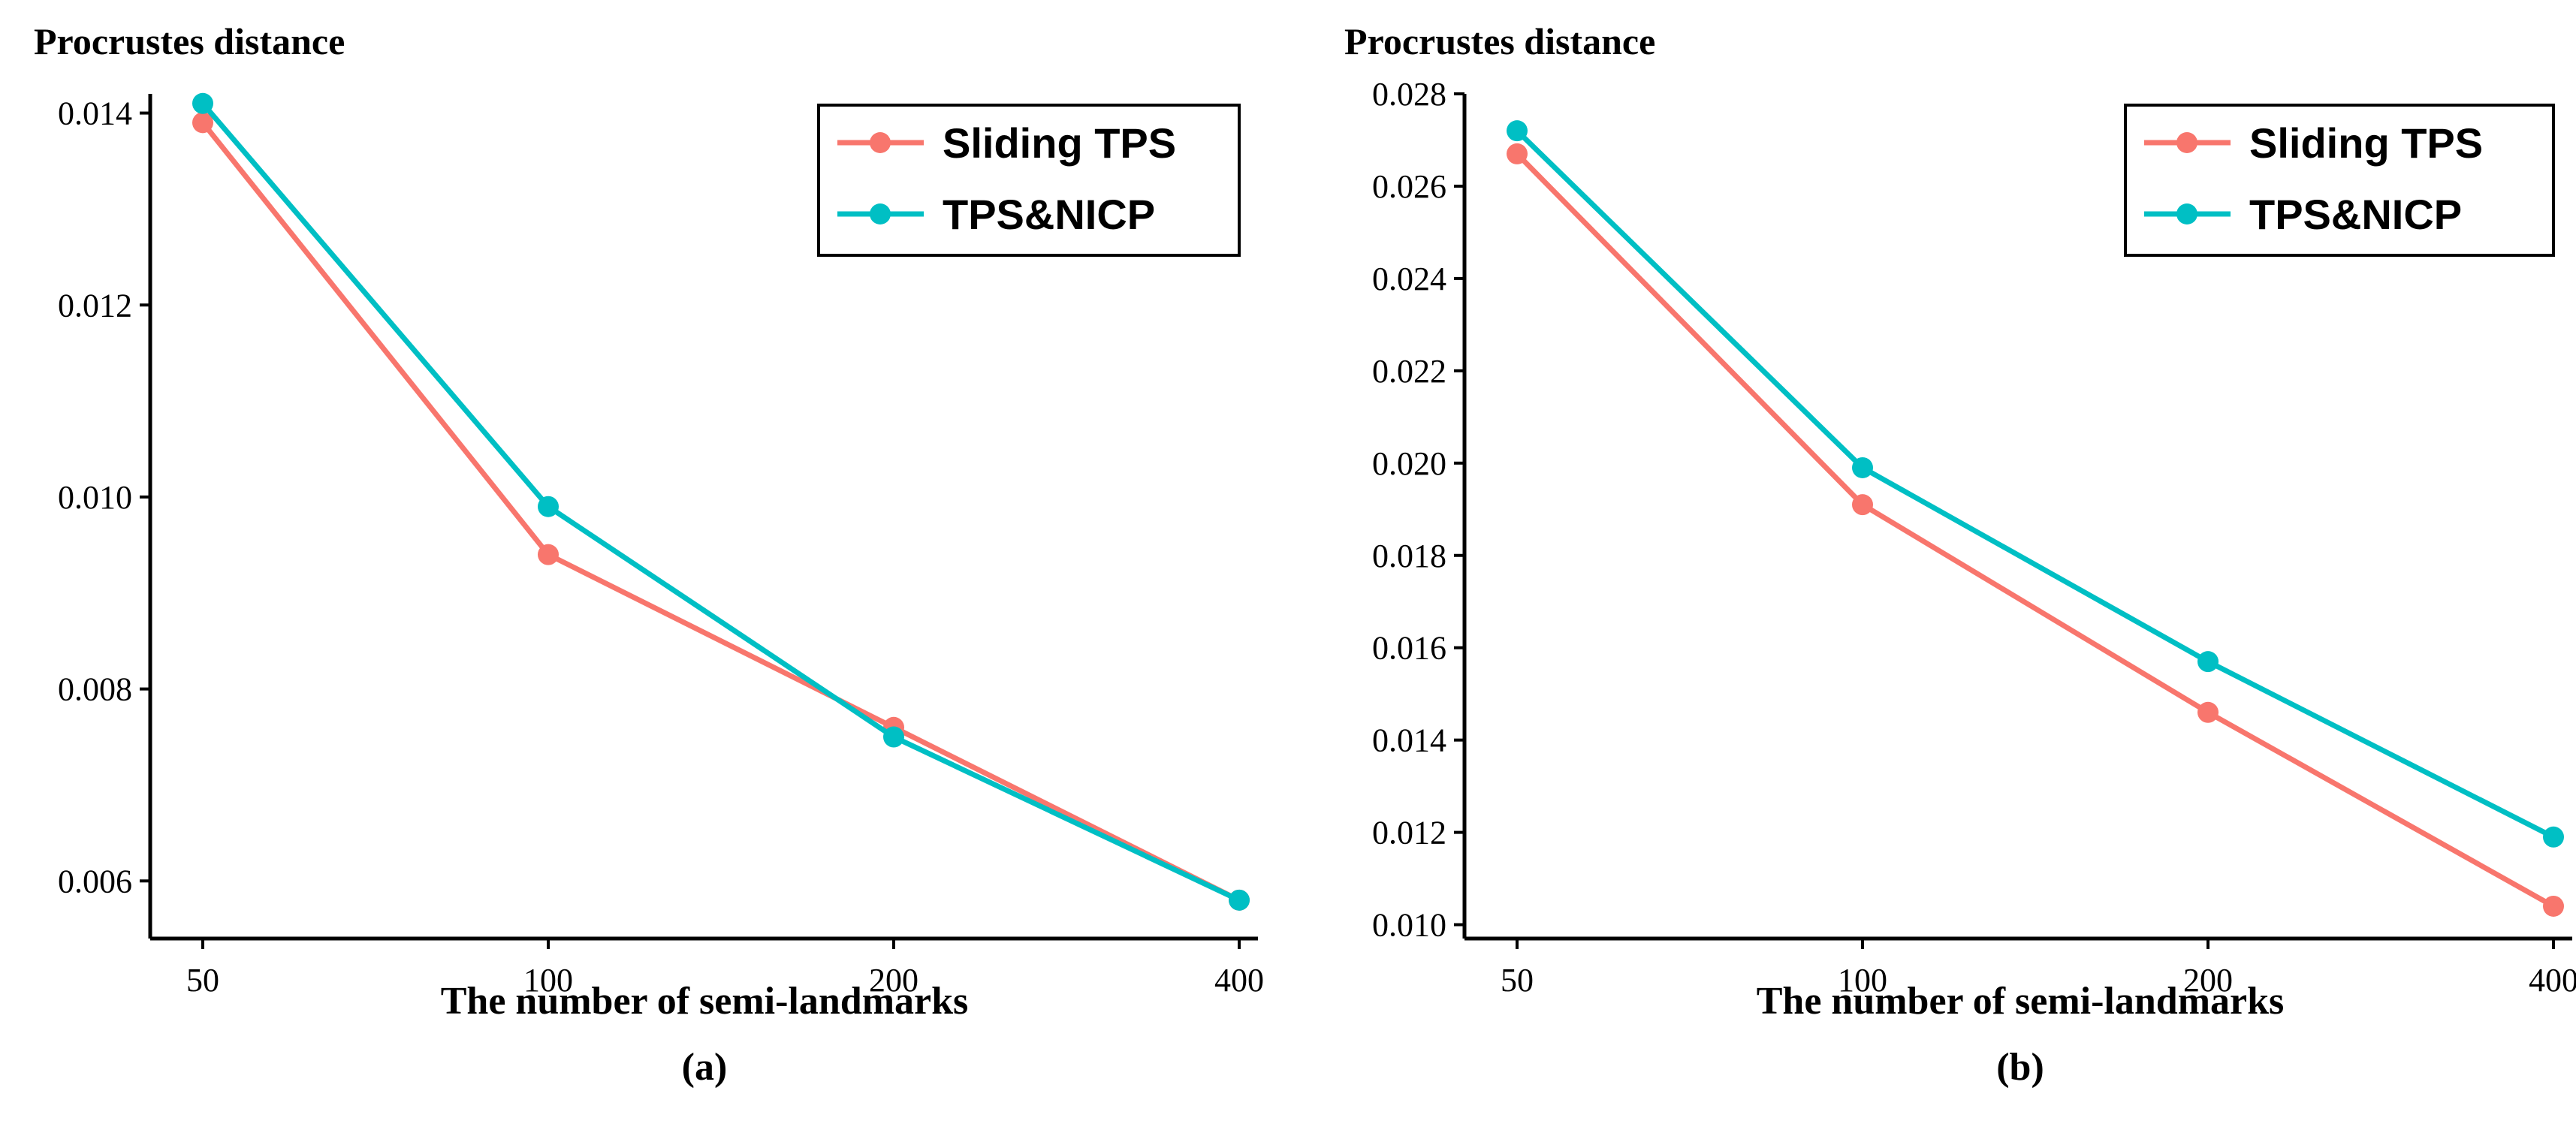 The width and height of the screenshot is (2576, 1136). What do you see at coordinates (1409, 648) in the screenshot?
I see `y-tick-label: 0.016` at bounding box center [1409, 648].